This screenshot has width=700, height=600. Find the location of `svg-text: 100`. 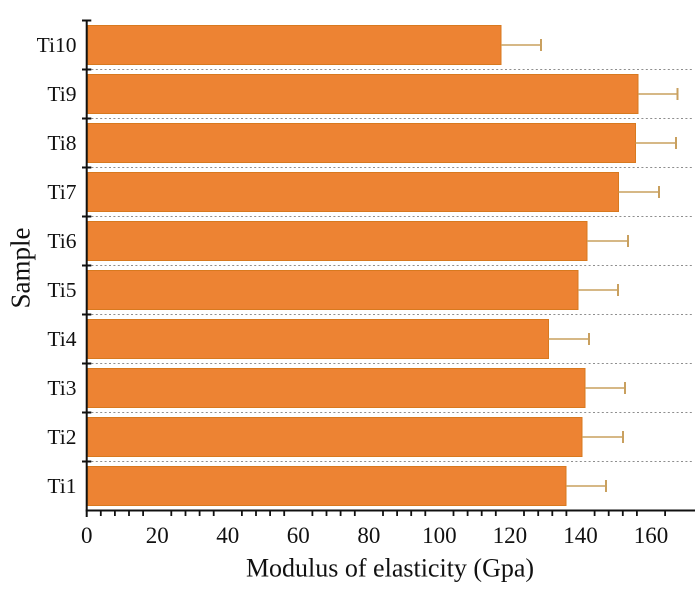

svg-text: 100 is located at coordinates (439, 535).